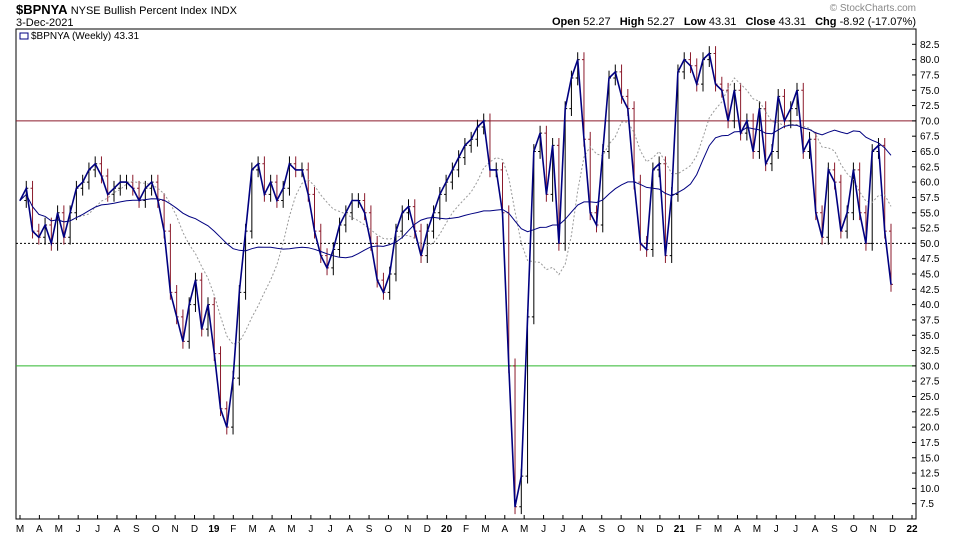  What do you see at coordinates (930, 275) in the screenshot?
I see `y-tick-label: 45.0` at bounding box center [930, 275].